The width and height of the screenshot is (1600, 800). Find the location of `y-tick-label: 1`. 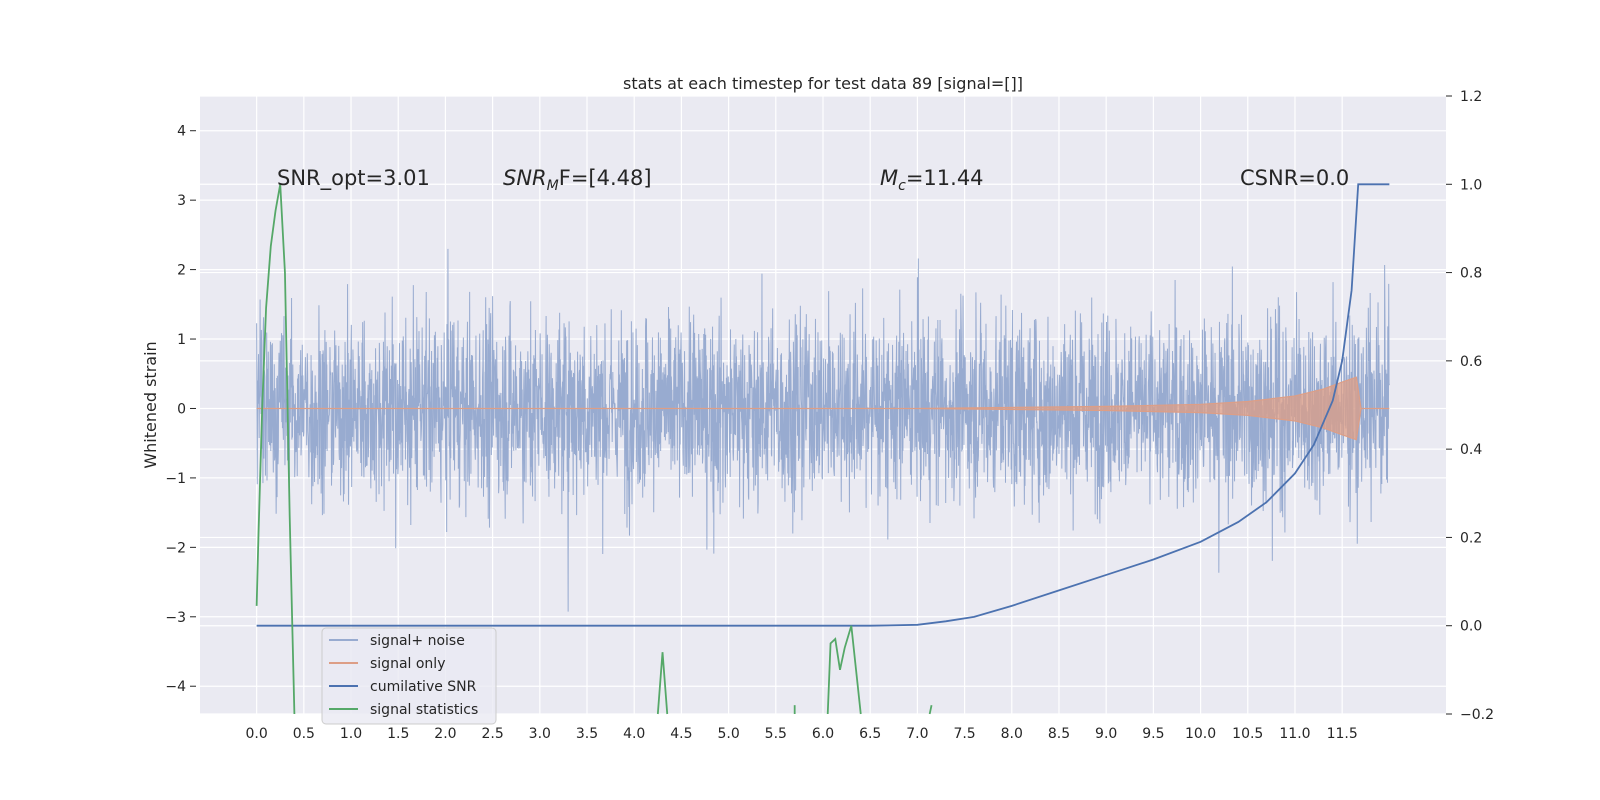

y-tick-label: 1 is located at coordinates (181, 340).